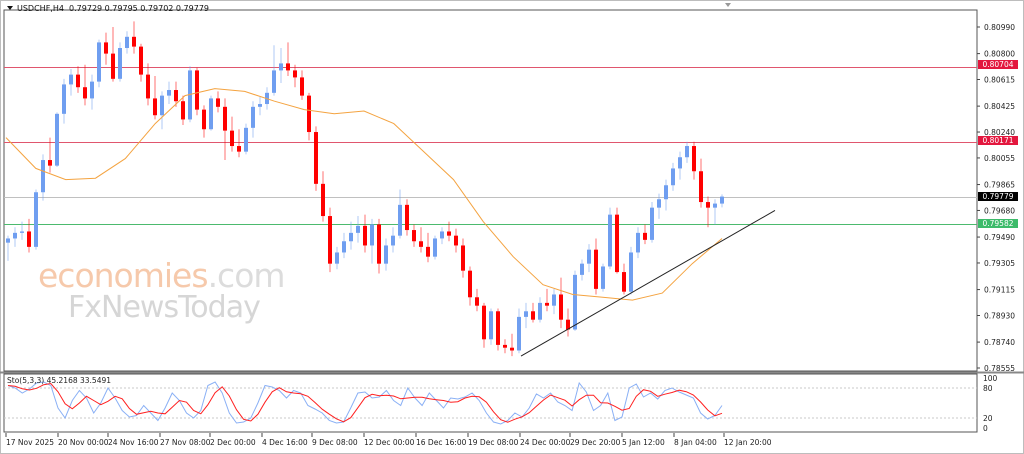 Image resolution: width=1024 pixels, height=454 pixels. Describe the element at coordinates (40, 8) in the screenshot. I see `symbol-label: USDCHF,H4` at that location.